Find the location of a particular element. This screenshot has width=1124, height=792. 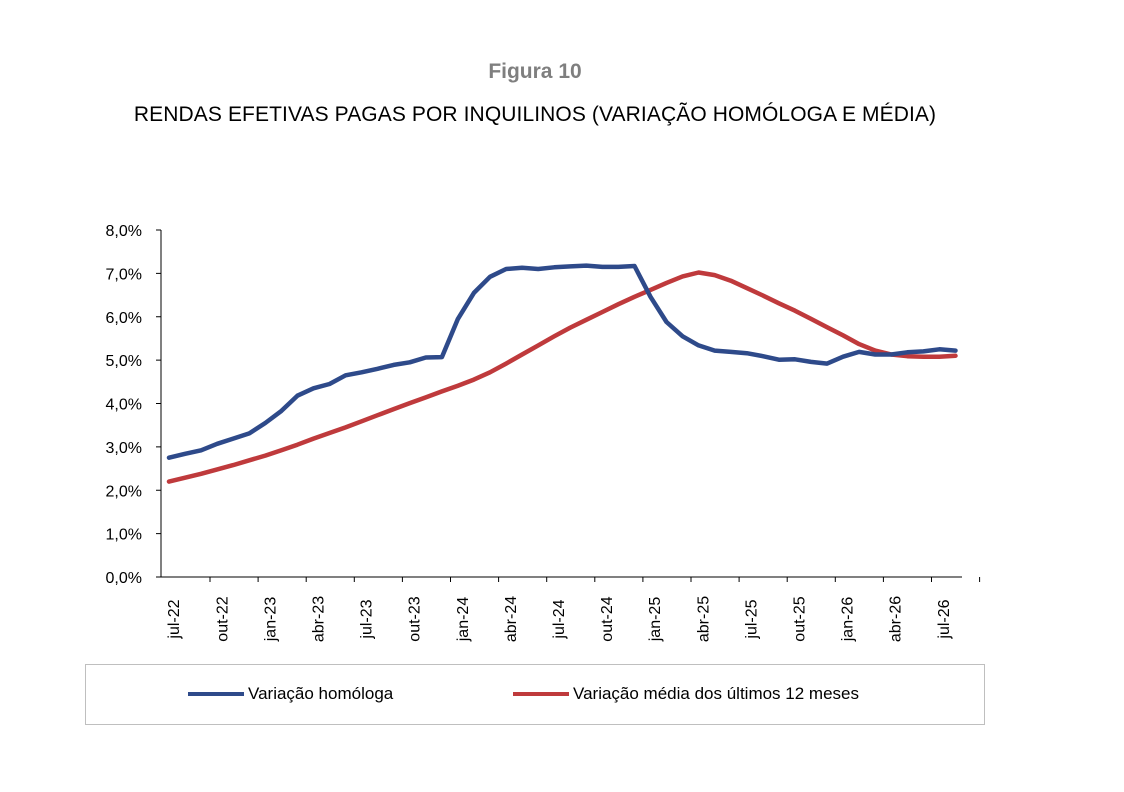

x-tick-label: jul-22 is located at coordinates (174, 619).